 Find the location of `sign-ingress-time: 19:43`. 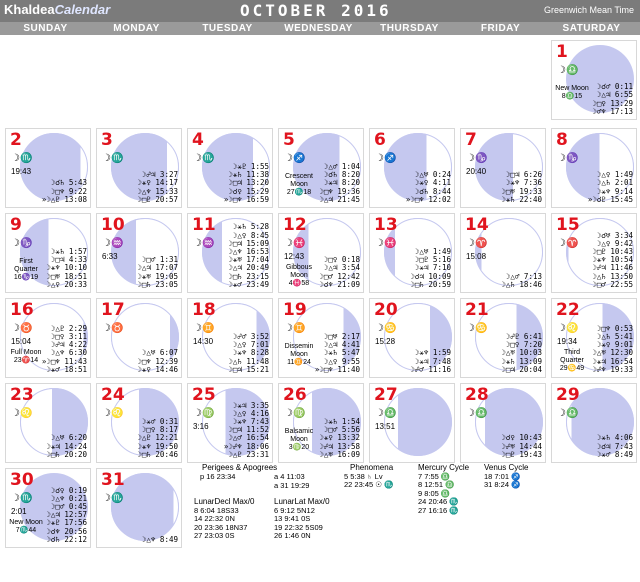

sign-ingress-time: 19:43 is located at coordinates (21, 171).